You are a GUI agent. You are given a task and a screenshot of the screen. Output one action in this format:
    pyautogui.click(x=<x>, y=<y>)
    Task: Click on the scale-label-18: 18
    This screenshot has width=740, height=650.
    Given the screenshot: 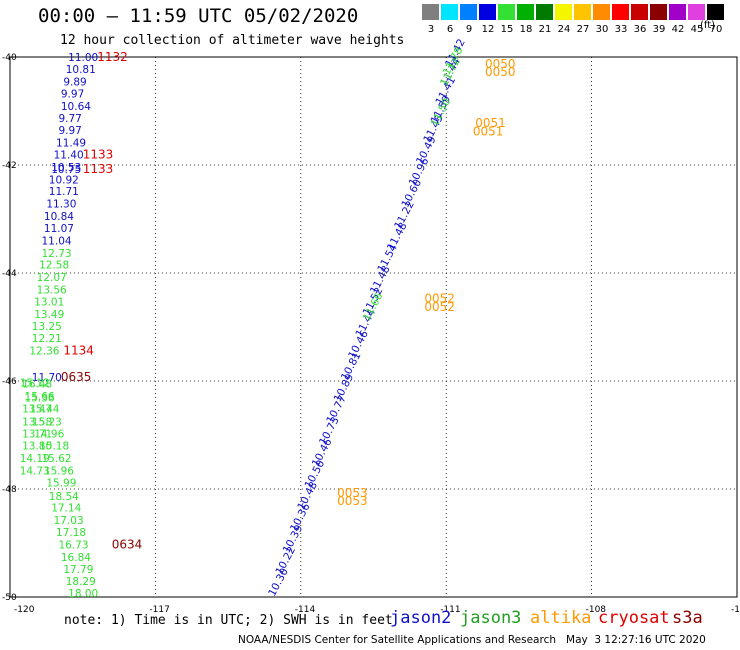 What is the action you would take?
    pyautogui.click(x=526, y=29)
    